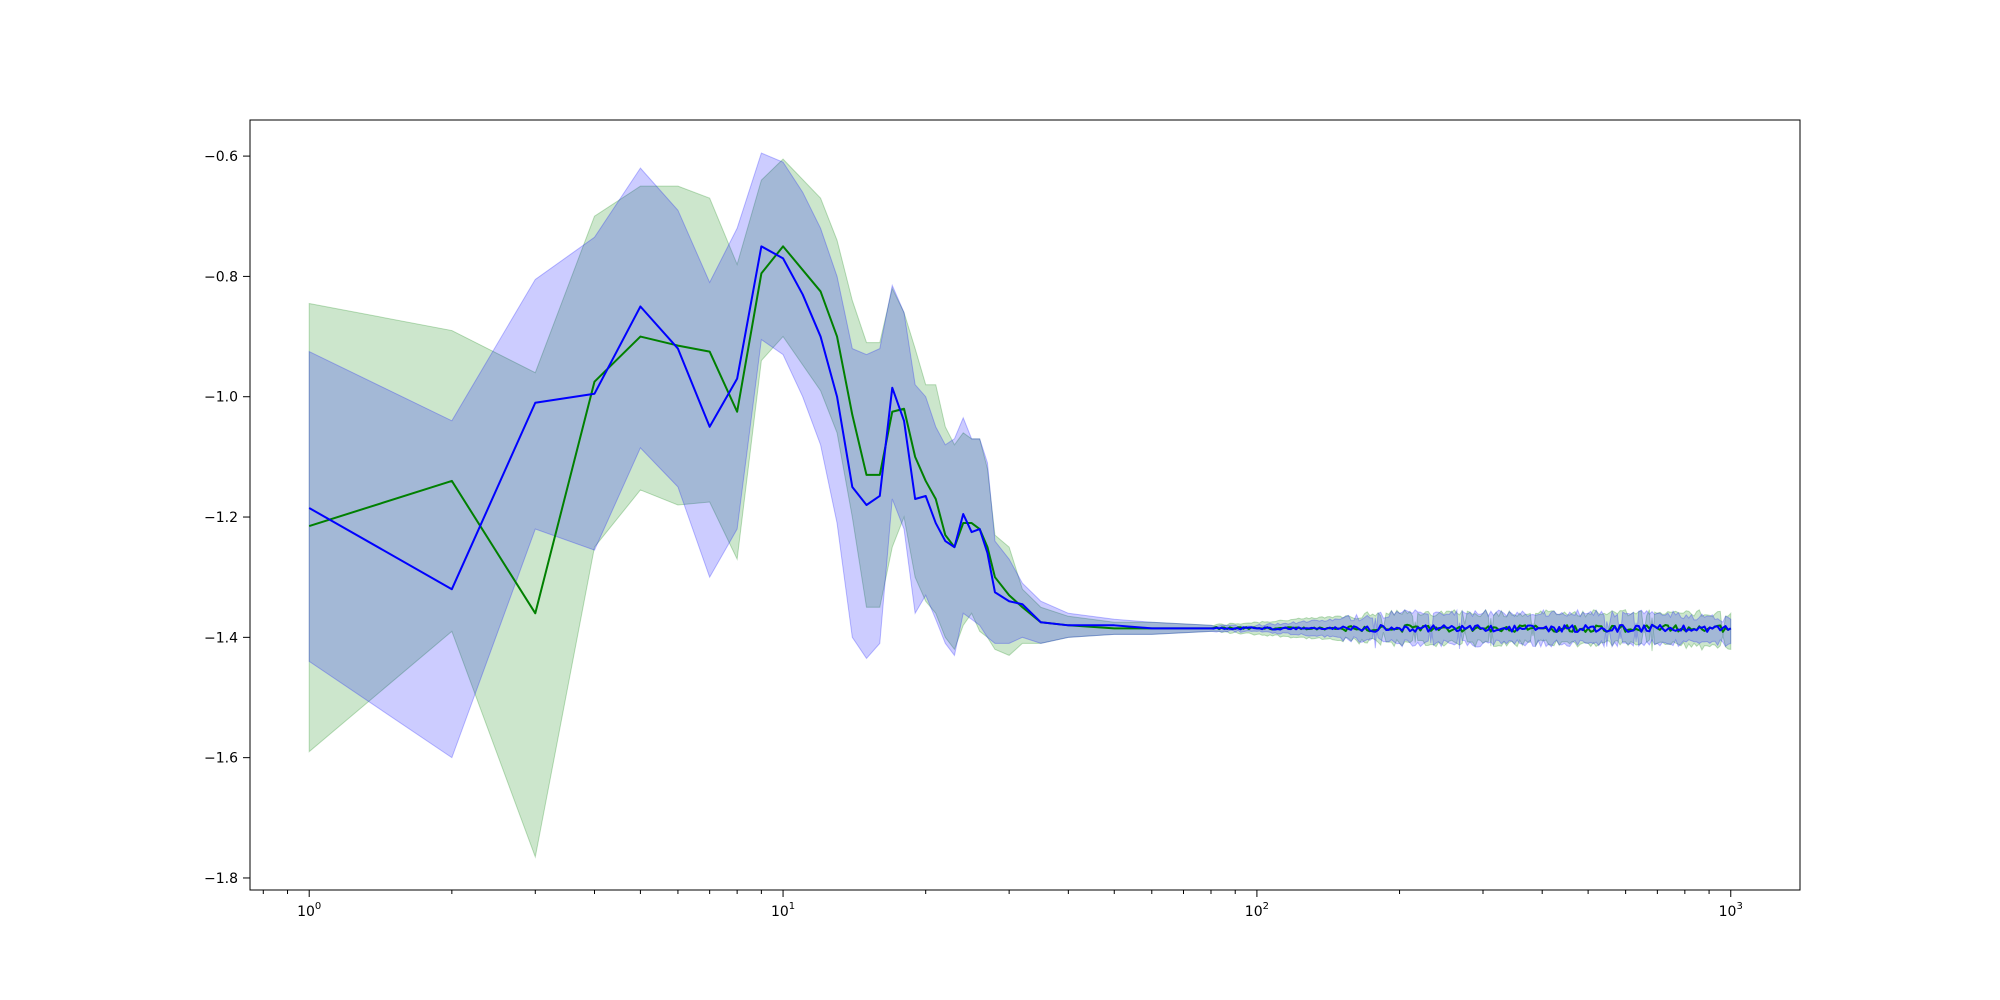  What do you see at coordinates (221, 879) in the screenshot?
I see `y-tick-label: −1.8` at bounding box center [221, 879].